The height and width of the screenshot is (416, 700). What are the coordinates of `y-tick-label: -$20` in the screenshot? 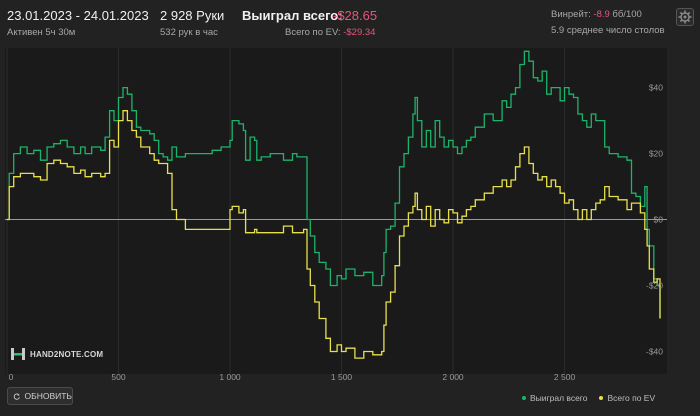 It's located at (654, 286).